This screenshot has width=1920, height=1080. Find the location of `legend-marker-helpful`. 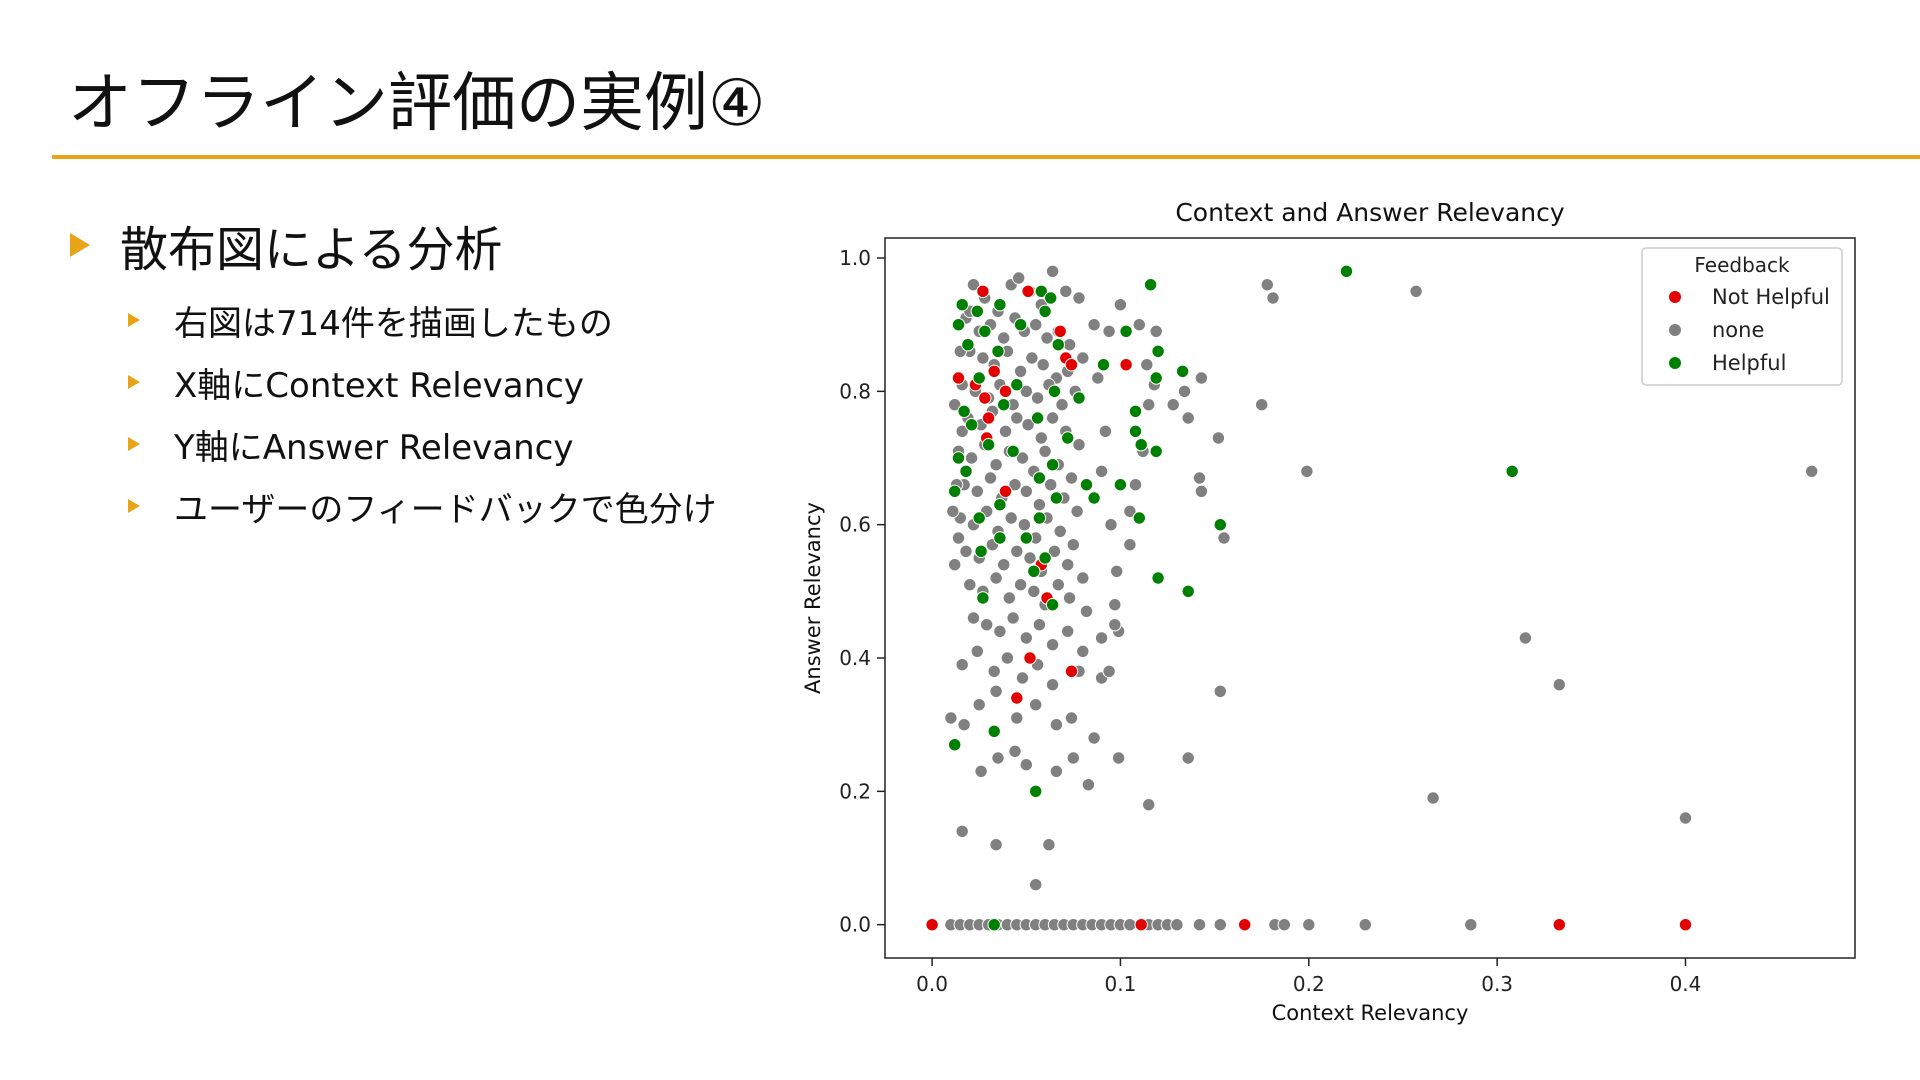

legend-marker-helpful is located at coordinates (1675, 363).